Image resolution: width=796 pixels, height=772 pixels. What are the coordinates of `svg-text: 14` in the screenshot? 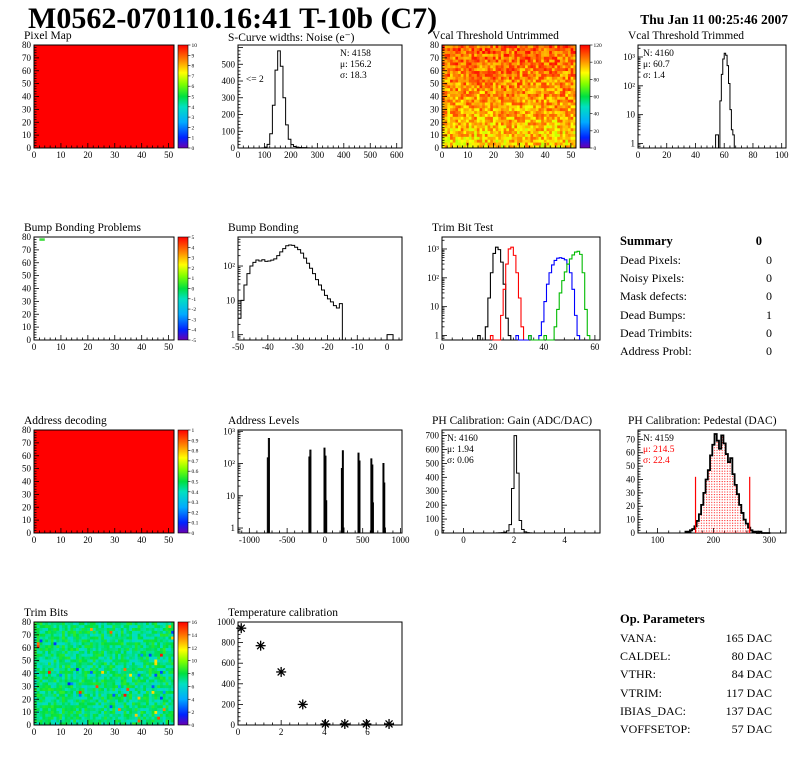 It's located at (195, 636).